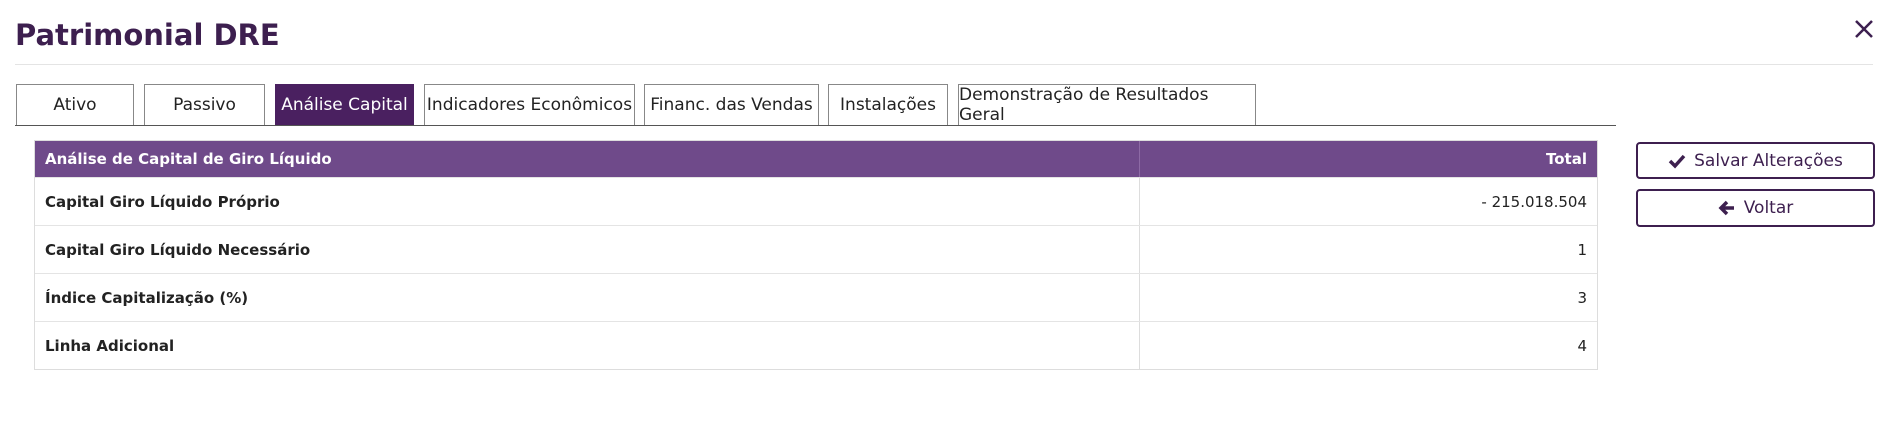 This screenshot has height=424, width=1888. I want to click on column-header: Total, so click(1566, 159).